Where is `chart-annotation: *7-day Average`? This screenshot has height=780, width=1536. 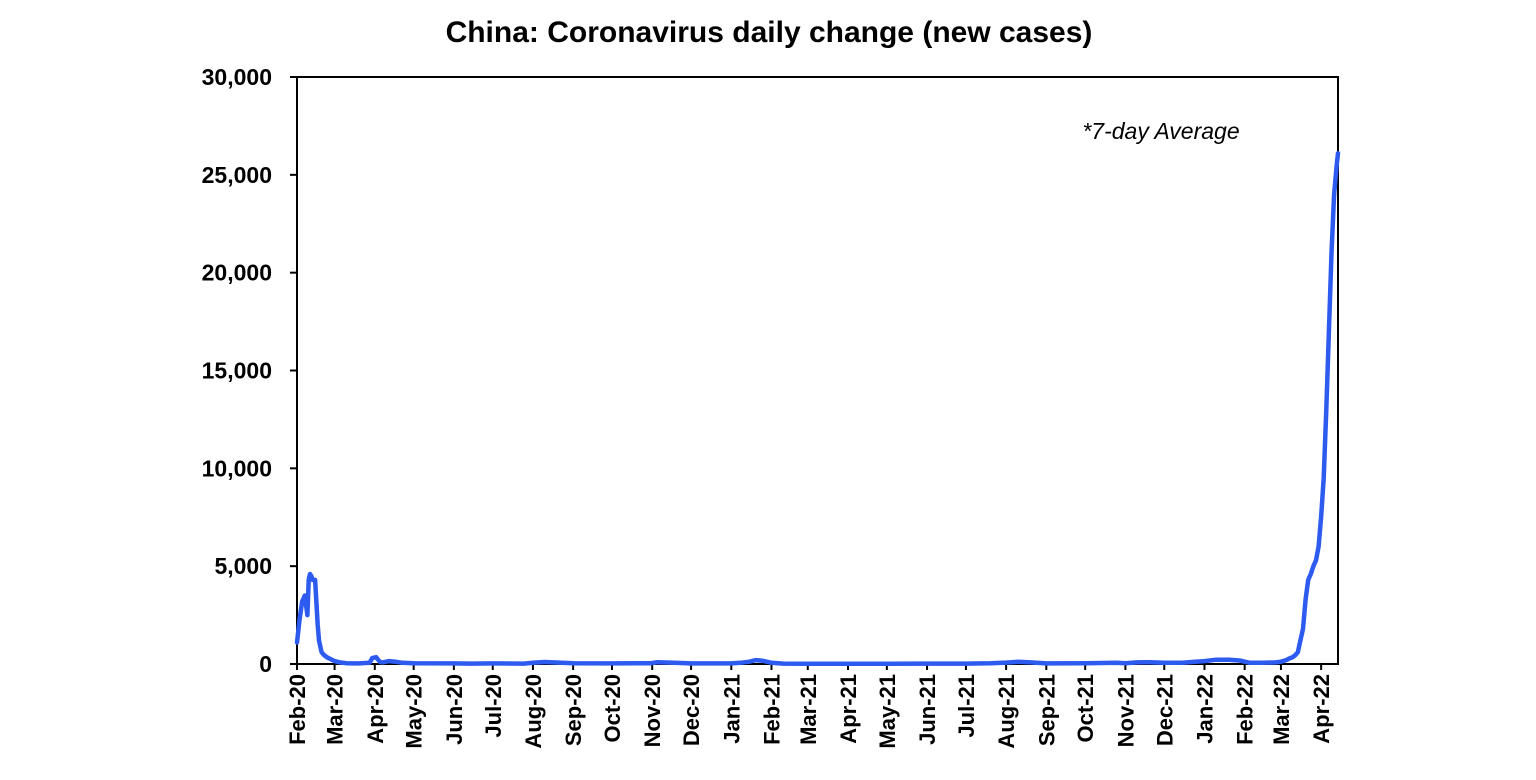 chart-annotation: *7-day Average is located at coordinates (1160, 131).